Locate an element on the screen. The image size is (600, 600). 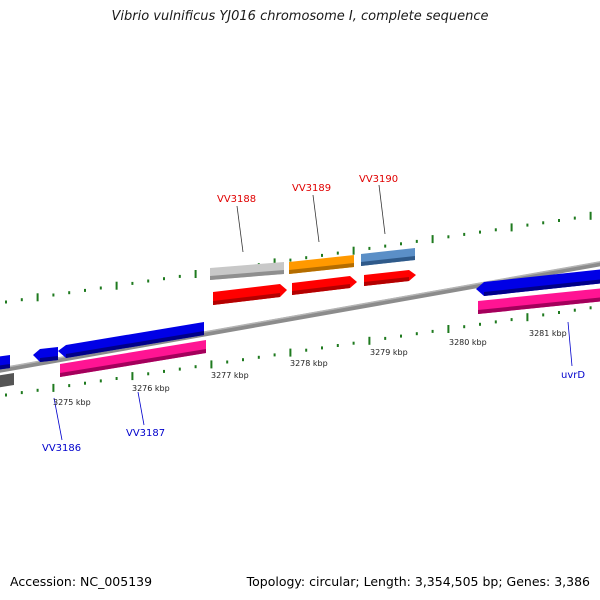
kbp-label: 3280 kbp is located at coordinates (468, 342).